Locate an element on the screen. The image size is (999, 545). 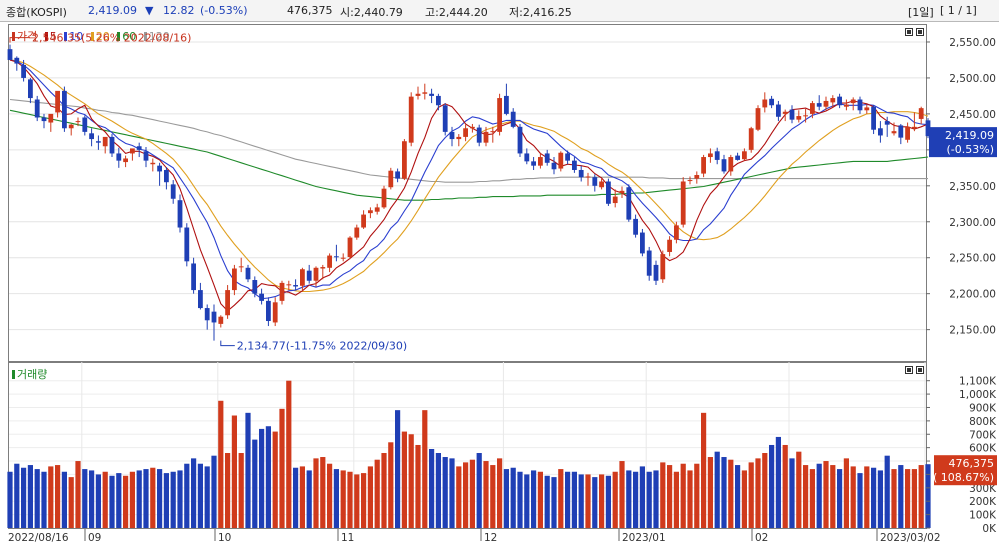
x-tick-label: 2023/01 is located at coordinates (644, 538).